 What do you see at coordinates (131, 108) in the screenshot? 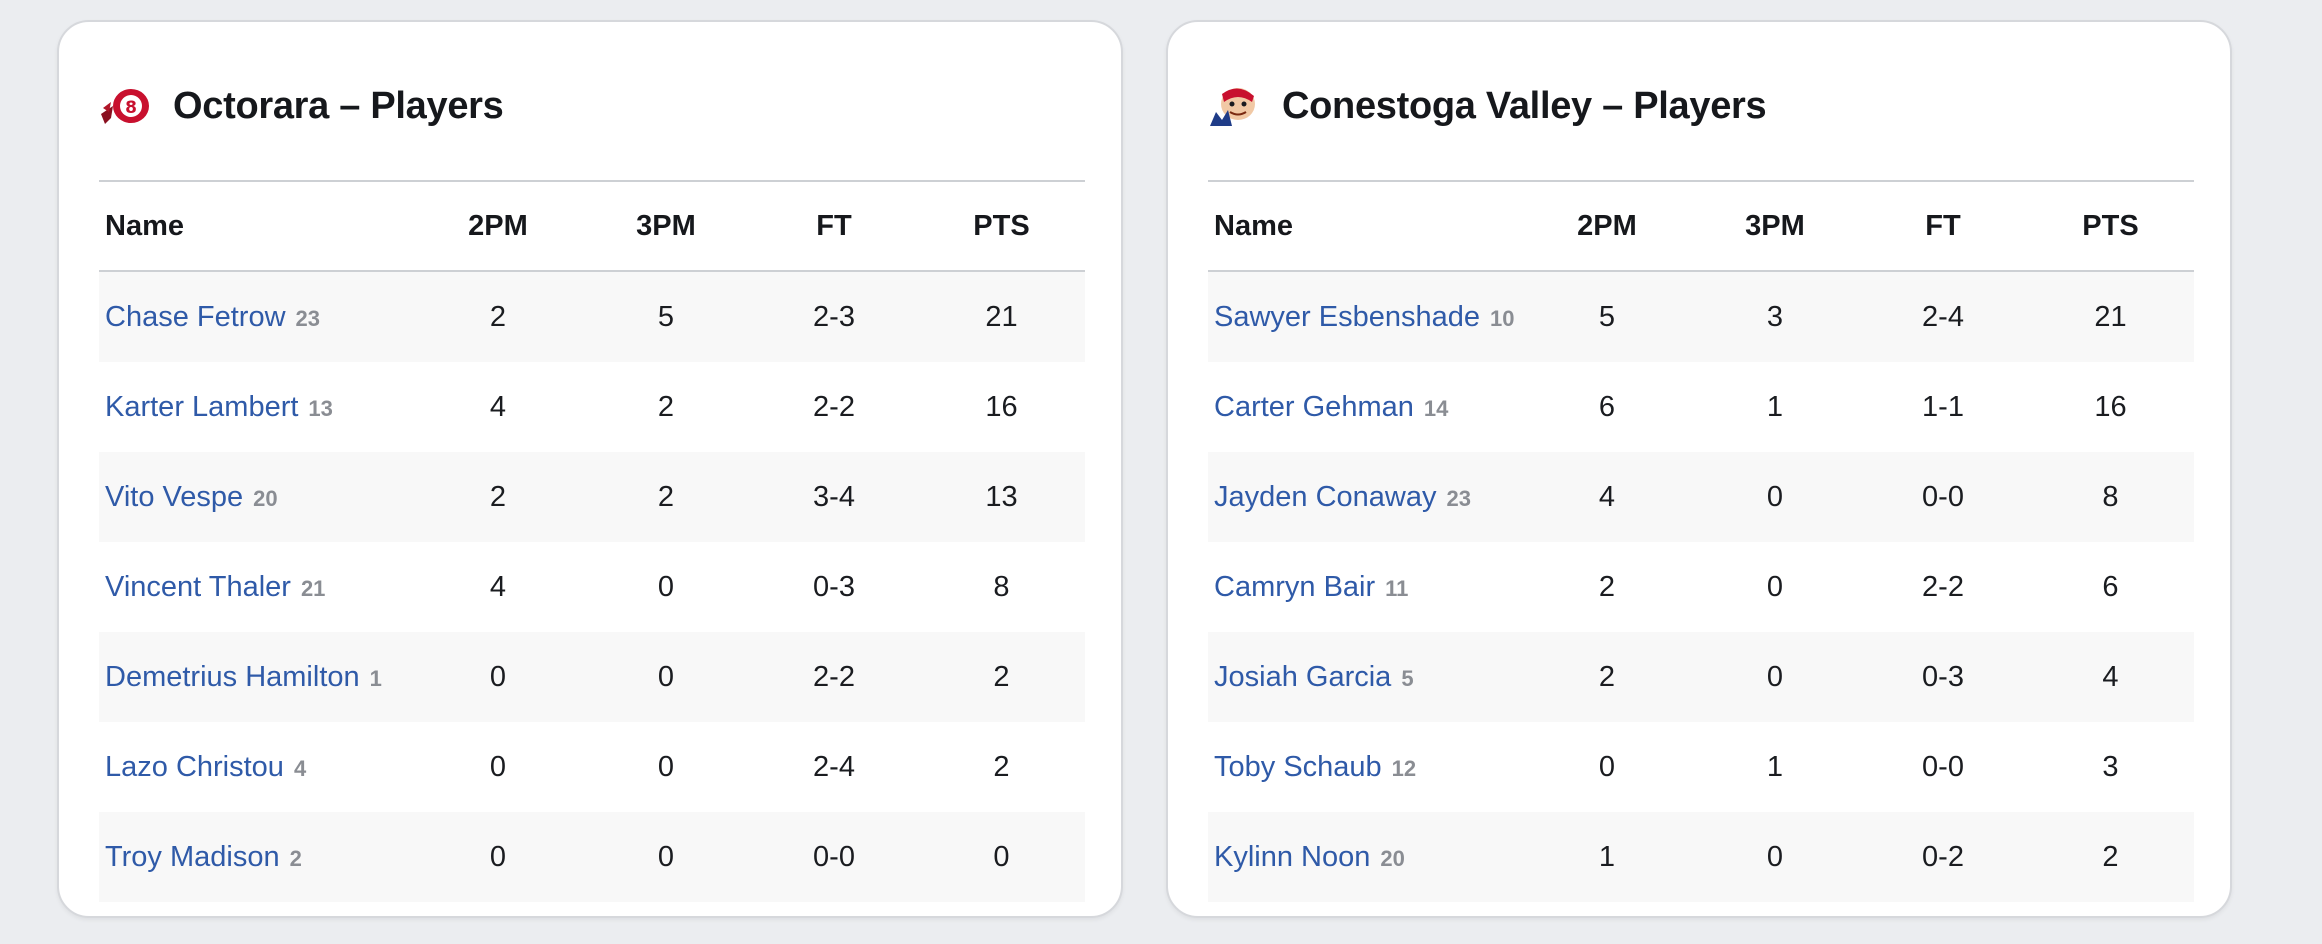
I see `svg-text: 8` at bounding box center [131, 108].